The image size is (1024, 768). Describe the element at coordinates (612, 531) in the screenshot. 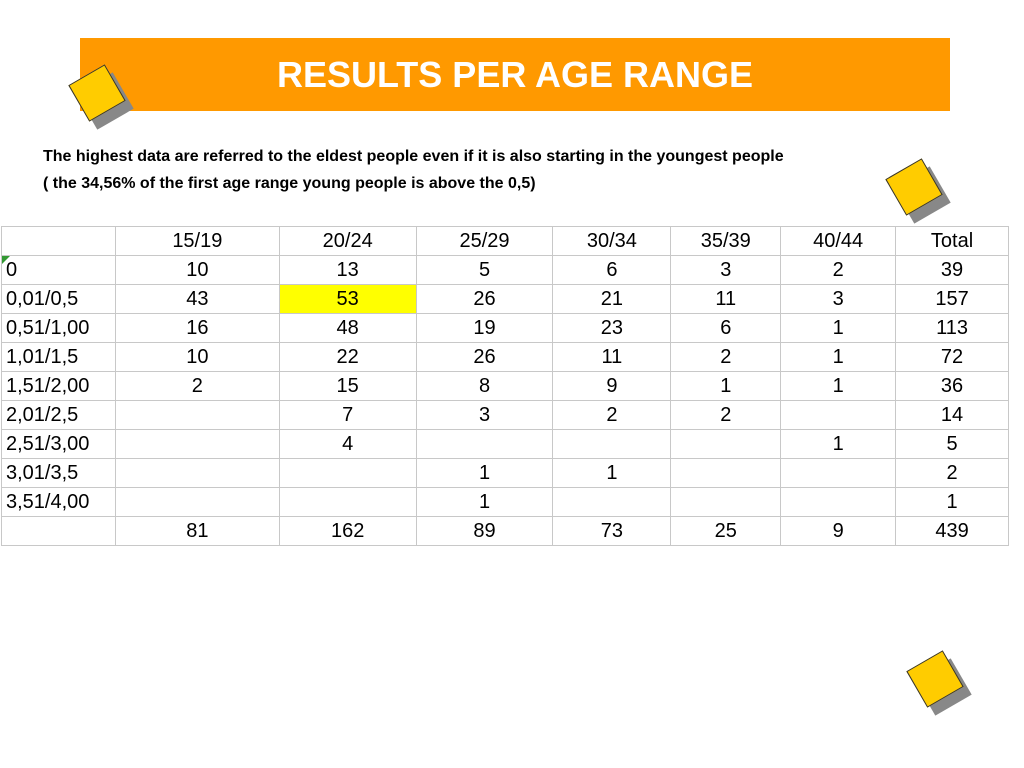

I see `table-cell: 73` at that location.